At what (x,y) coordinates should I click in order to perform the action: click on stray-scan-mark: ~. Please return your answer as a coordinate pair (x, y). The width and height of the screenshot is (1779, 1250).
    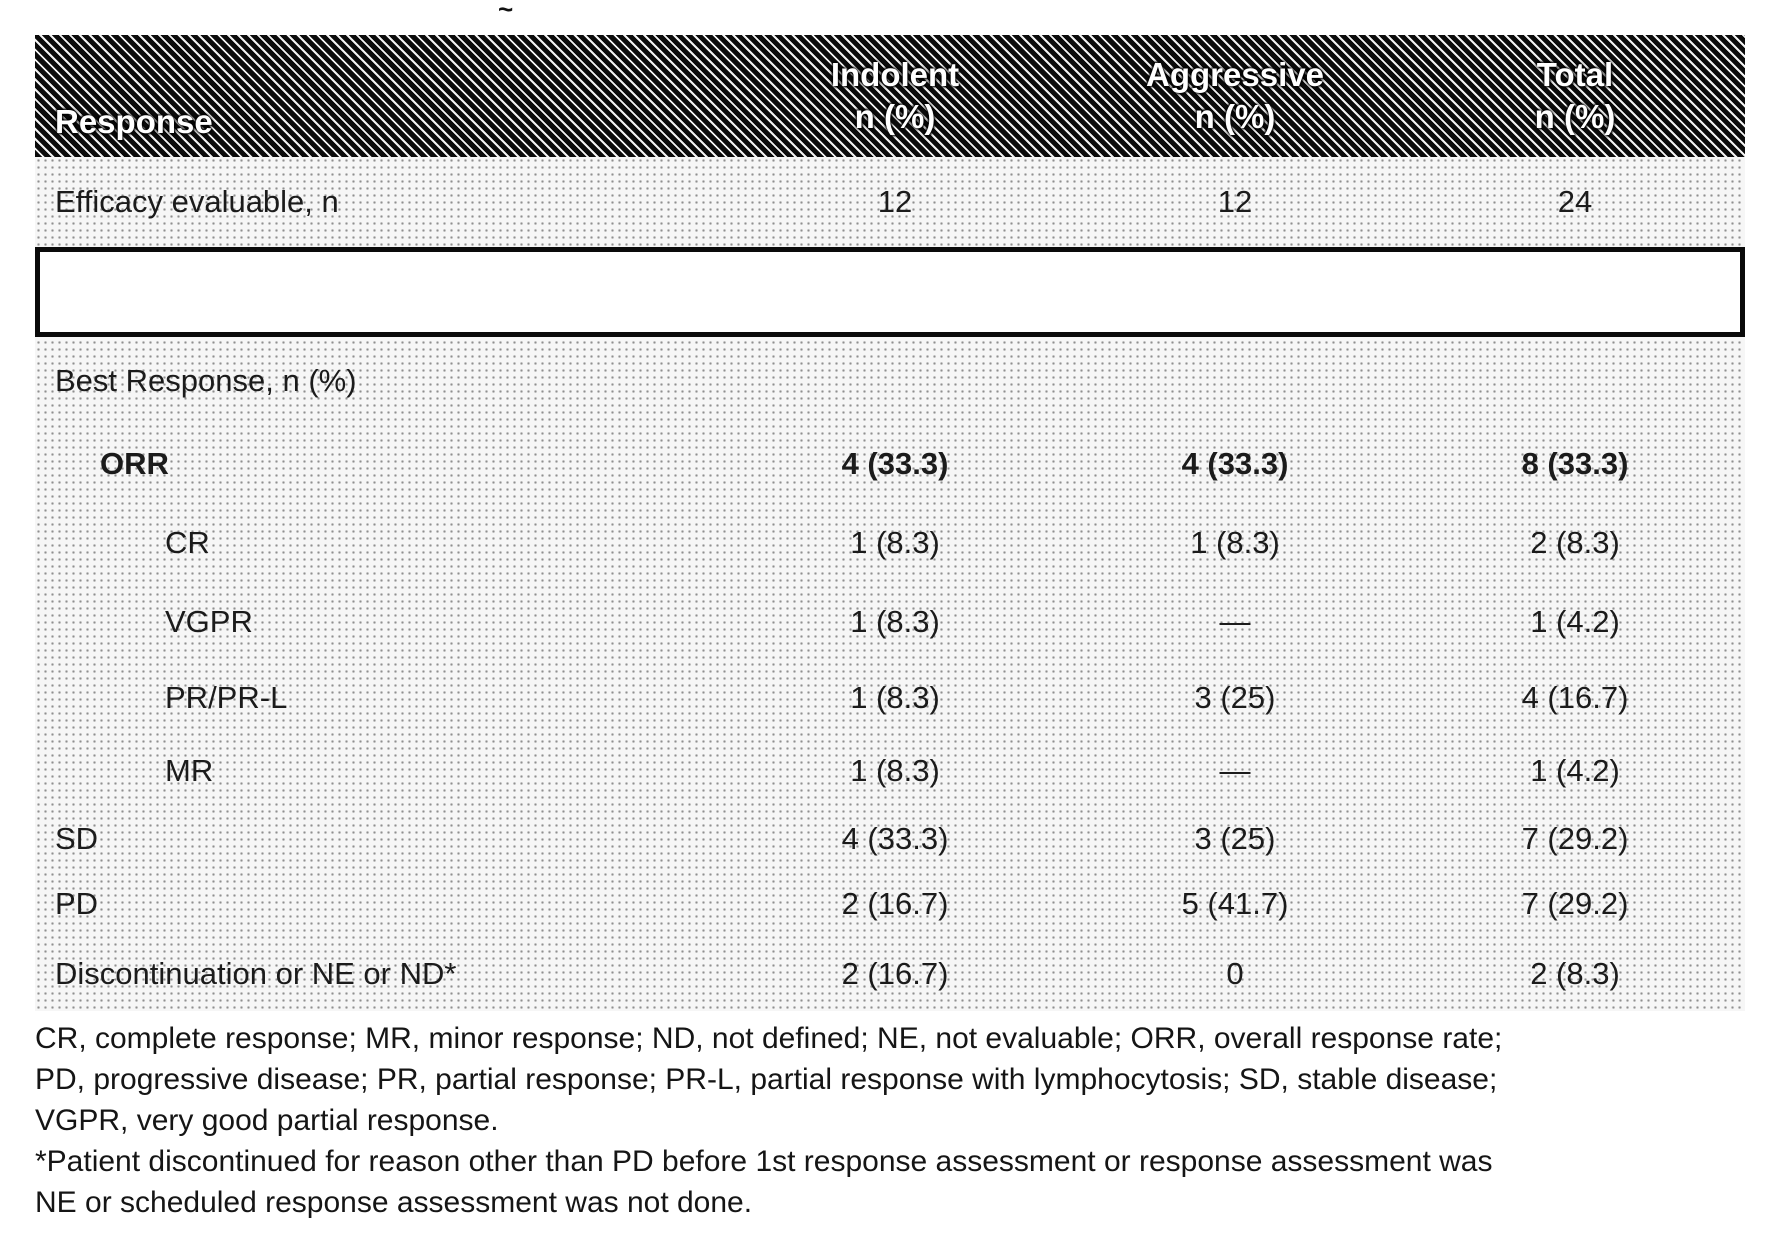
    Looking at the image, I should click on (506, 12).